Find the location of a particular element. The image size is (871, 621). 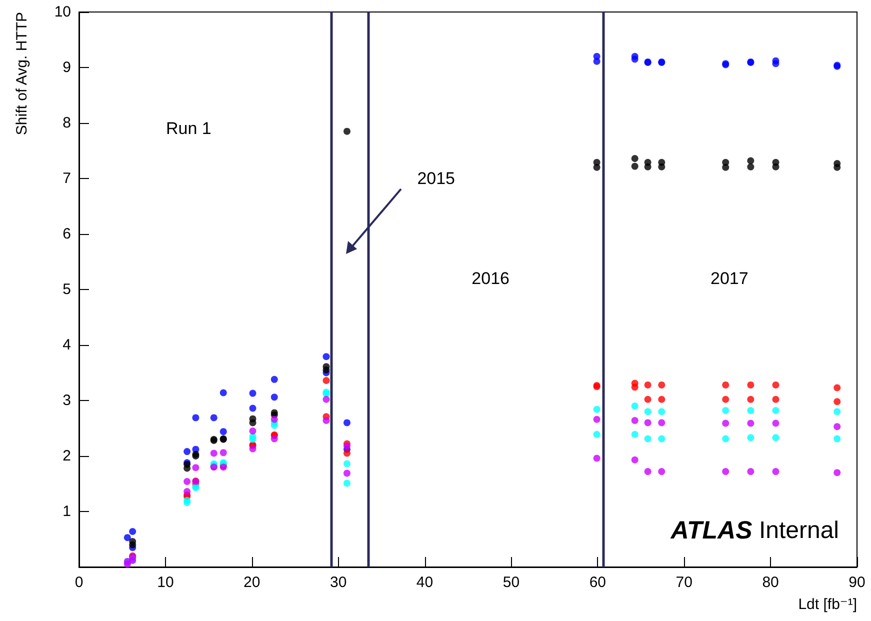

annotation: 2017 is located at coordinates (729, 278).